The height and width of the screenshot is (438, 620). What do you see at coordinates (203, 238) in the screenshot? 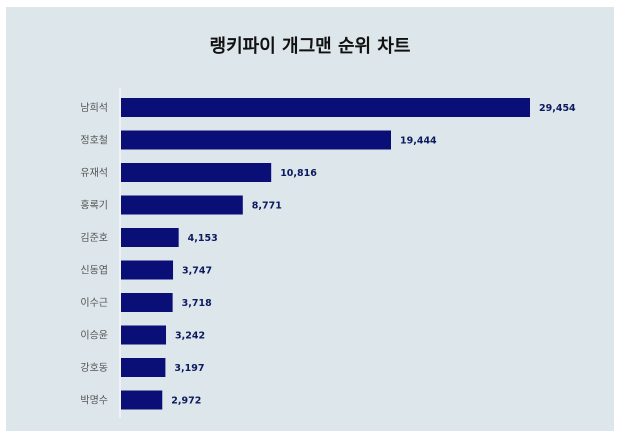
I see `value-label: 4,153` at bounding box center [203, 238].